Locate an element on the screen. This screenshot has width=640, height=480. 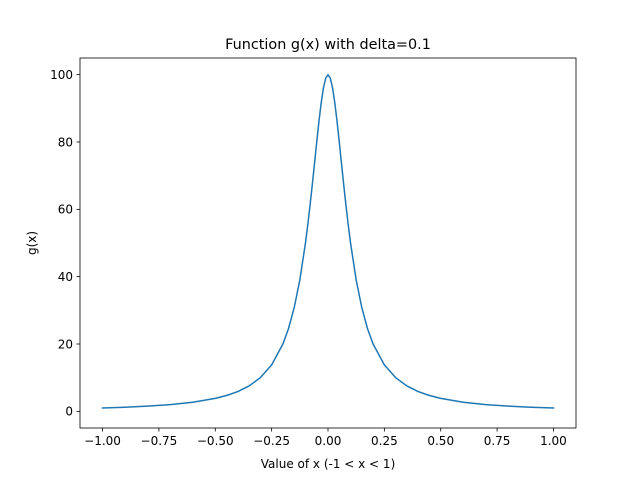
x-tick-label: −1.00 is located at coordinates (102, 441).